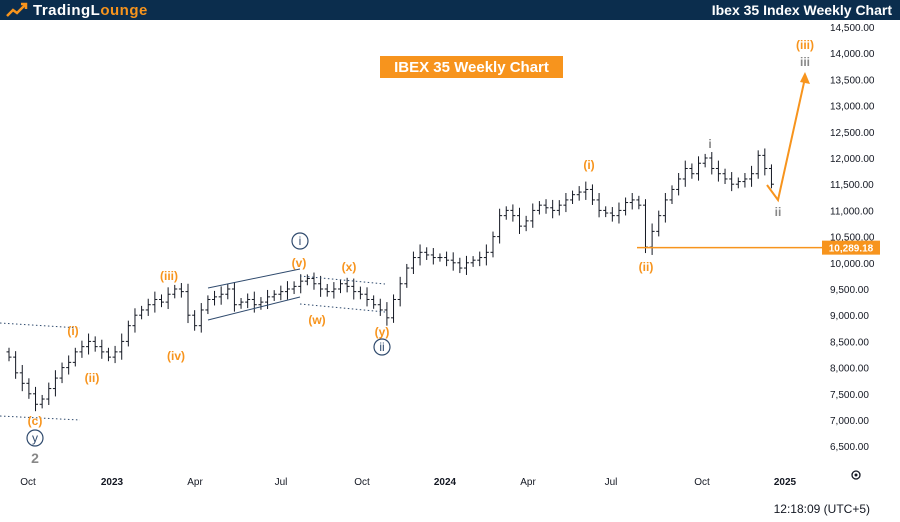 Image resolution: width=900 pixels, height=522 pixels. Describe the element at coordinates (450, 496) in the screenshot. I see `footer-bar: 12:18:09 (UTC+5)` at that location.